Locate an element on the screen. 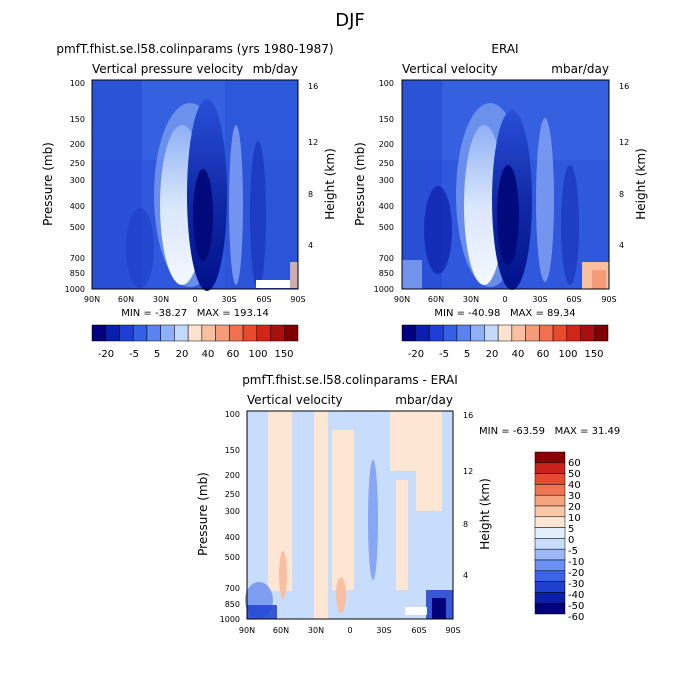 The height and width of the screenshot is (700, 700). y-tick-label: 500 is located at coordinates (386, 227).